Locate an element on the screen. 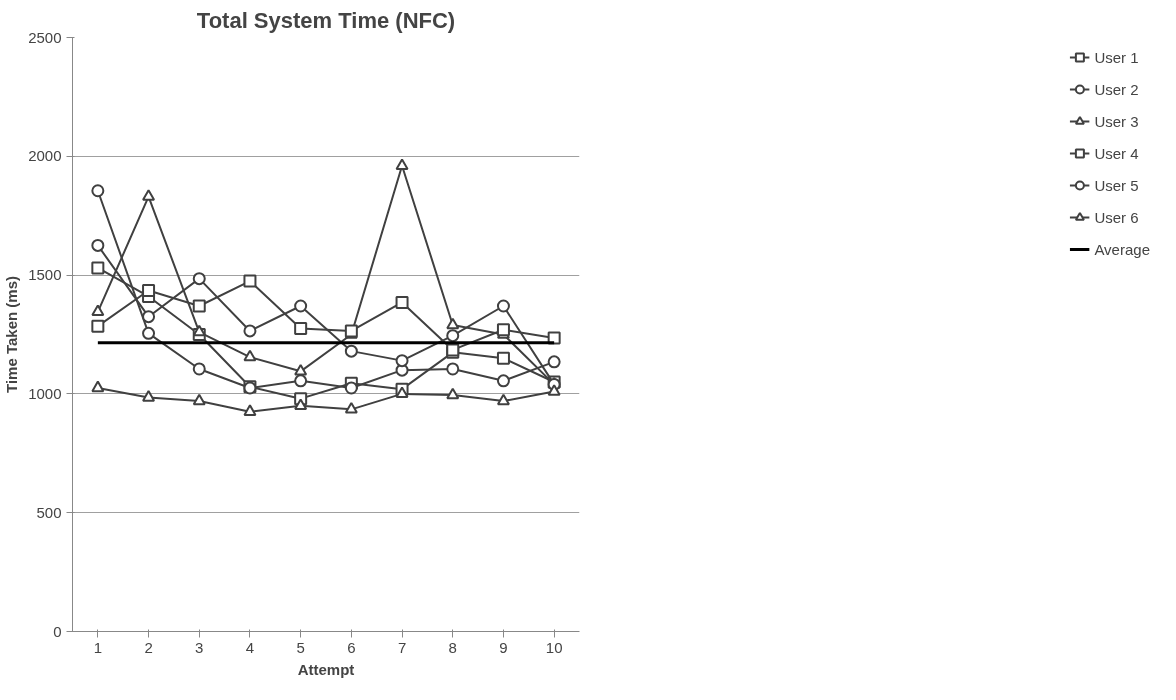 The width and height of the screenshot is (1176, 700). y-tick-label: 500 is located at coordinates (49, 512).